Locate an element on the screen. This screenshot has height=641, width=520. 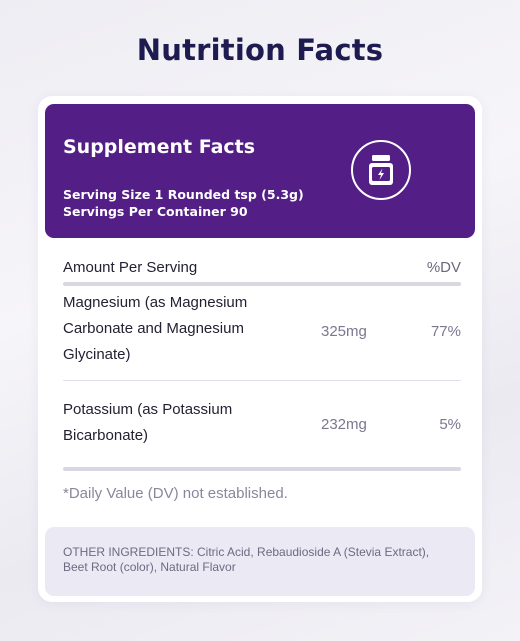
nutrient-dv: 5% is located at coordinates (450, 424).